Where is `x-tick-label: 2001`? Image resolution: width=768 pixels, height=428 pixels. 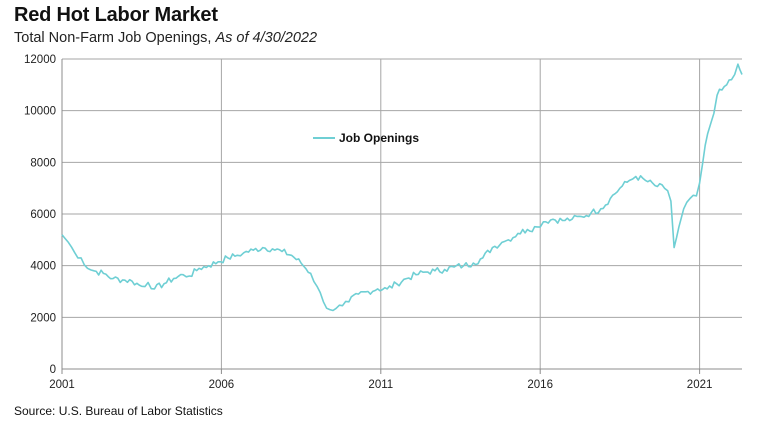 x-tick-label: 2001 is located at coordinates (62, 385).